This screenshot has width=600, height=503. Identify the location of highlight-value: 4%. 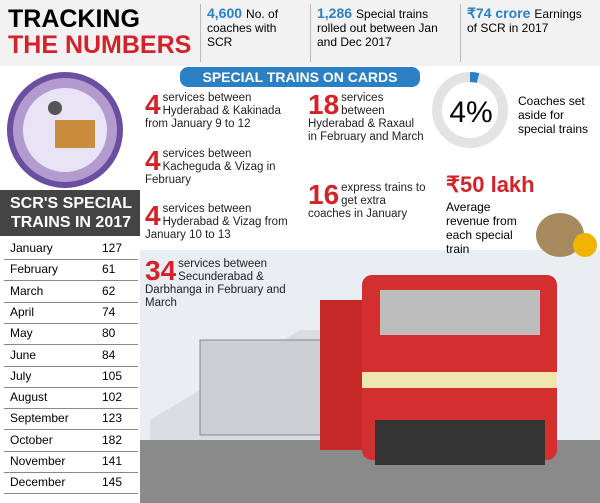
(471, 112).